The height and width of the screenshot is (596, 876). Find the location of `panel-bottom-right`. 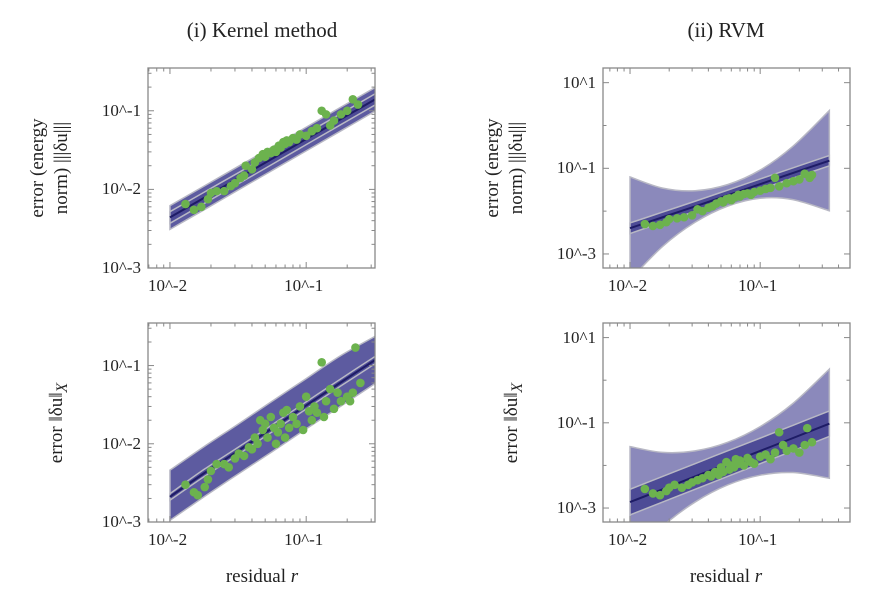

panel-bottom-right is located at coordinates (726, 422).